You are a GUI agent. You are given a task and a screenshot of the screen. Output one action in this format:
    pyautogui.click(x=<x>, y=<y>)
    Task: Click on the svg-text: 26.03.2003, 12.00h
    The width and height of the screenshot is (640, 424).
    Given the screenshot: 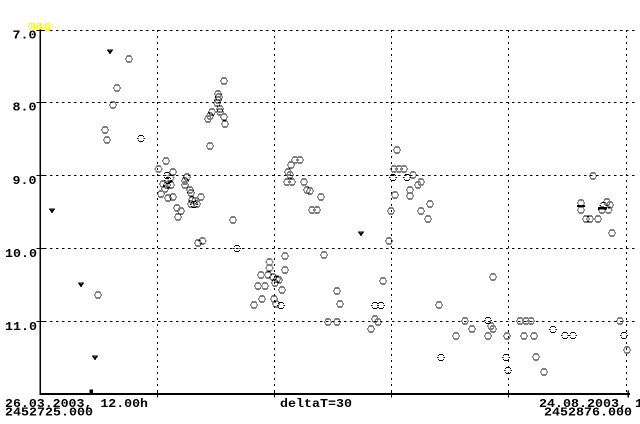 What is the action you would take?
    pyautogui.click(x=76, y=404)
    